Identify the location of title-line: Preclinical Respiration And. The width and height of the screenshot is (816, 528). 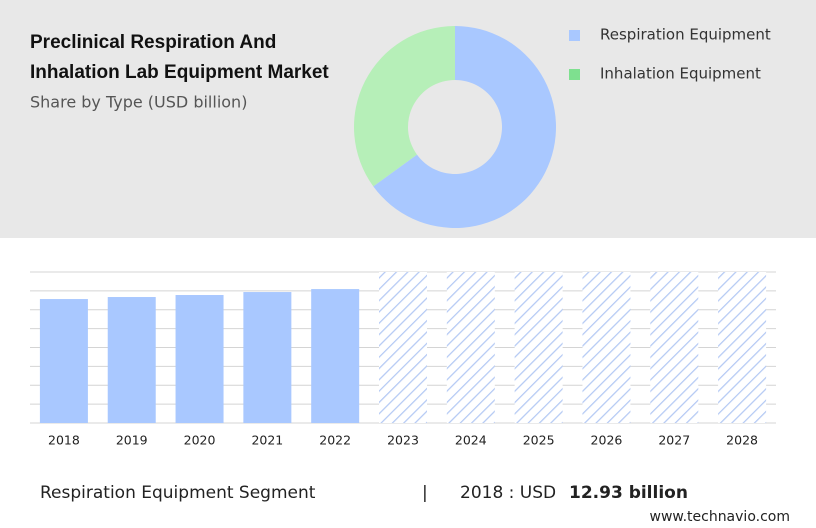
(153, 42).